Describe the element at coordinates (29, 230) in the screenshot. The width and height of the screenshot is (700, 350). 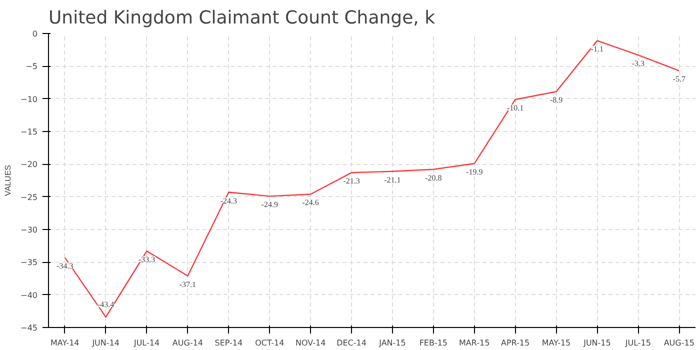
I see `y-tick-label: −30` at that location.